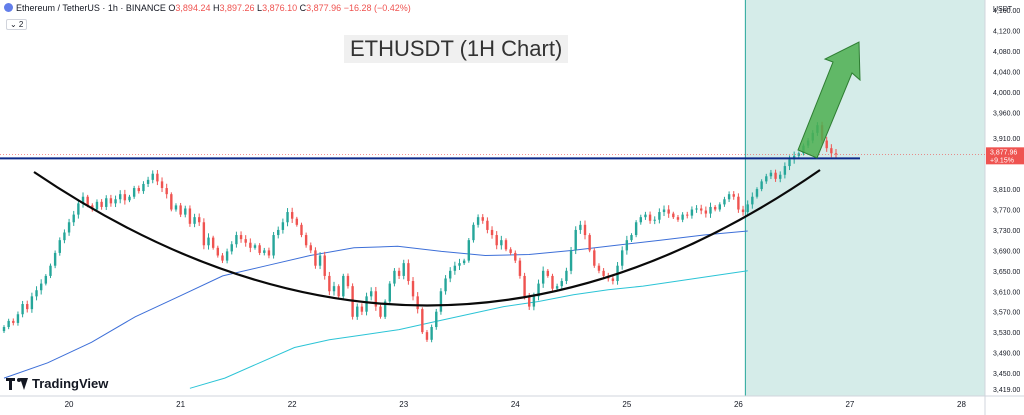 The width and height of the screenshot is (1024, 415). What do you see at coordinates (1003, 152) in the screenshot?
I see `last-price-label: 3,877.96` at bounding box center [1003, 152].